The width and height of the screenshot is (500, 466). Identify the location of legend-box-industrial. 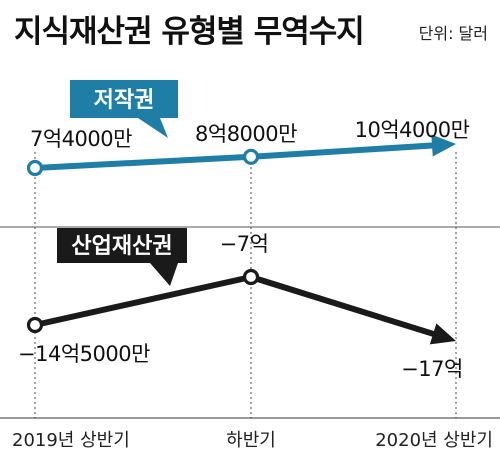
(122, 257).